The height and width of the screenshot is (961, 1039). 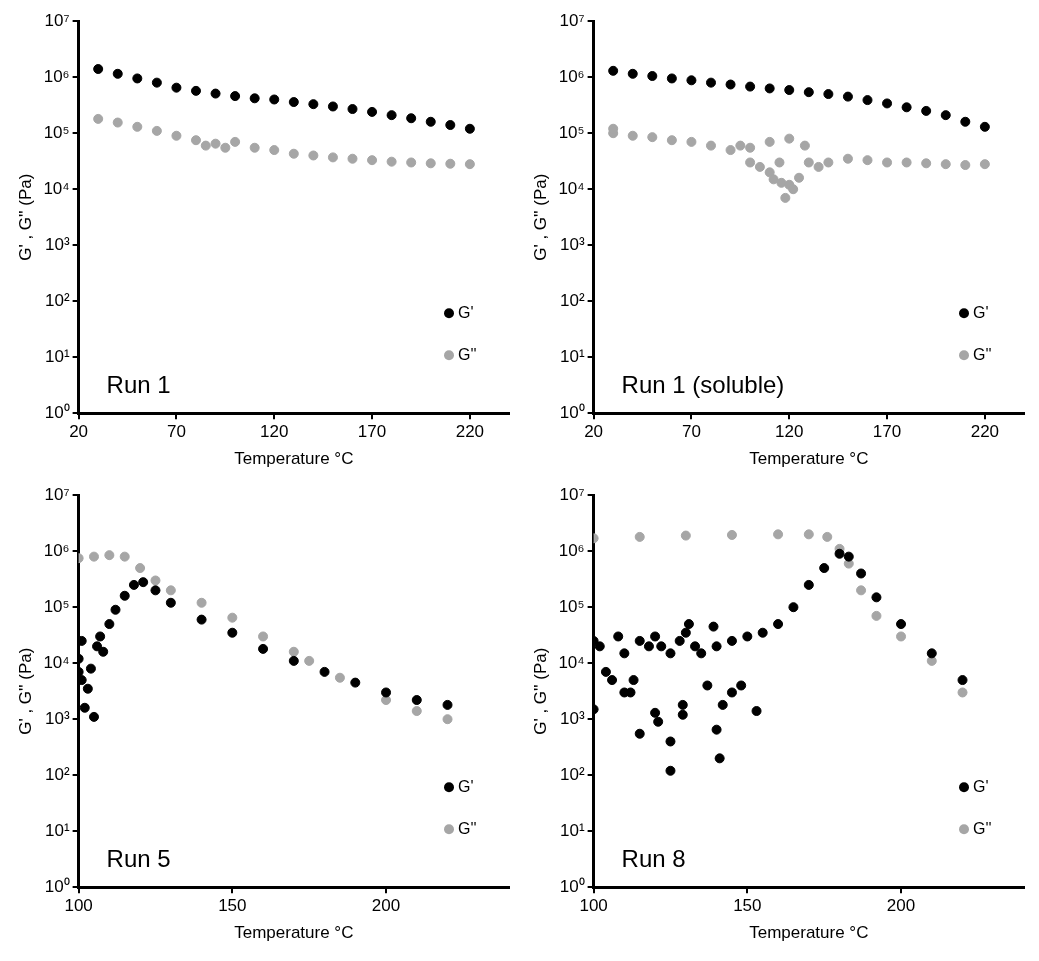 I want to click on annotation: Run 1 (soluble), so click(x=703, y=385).